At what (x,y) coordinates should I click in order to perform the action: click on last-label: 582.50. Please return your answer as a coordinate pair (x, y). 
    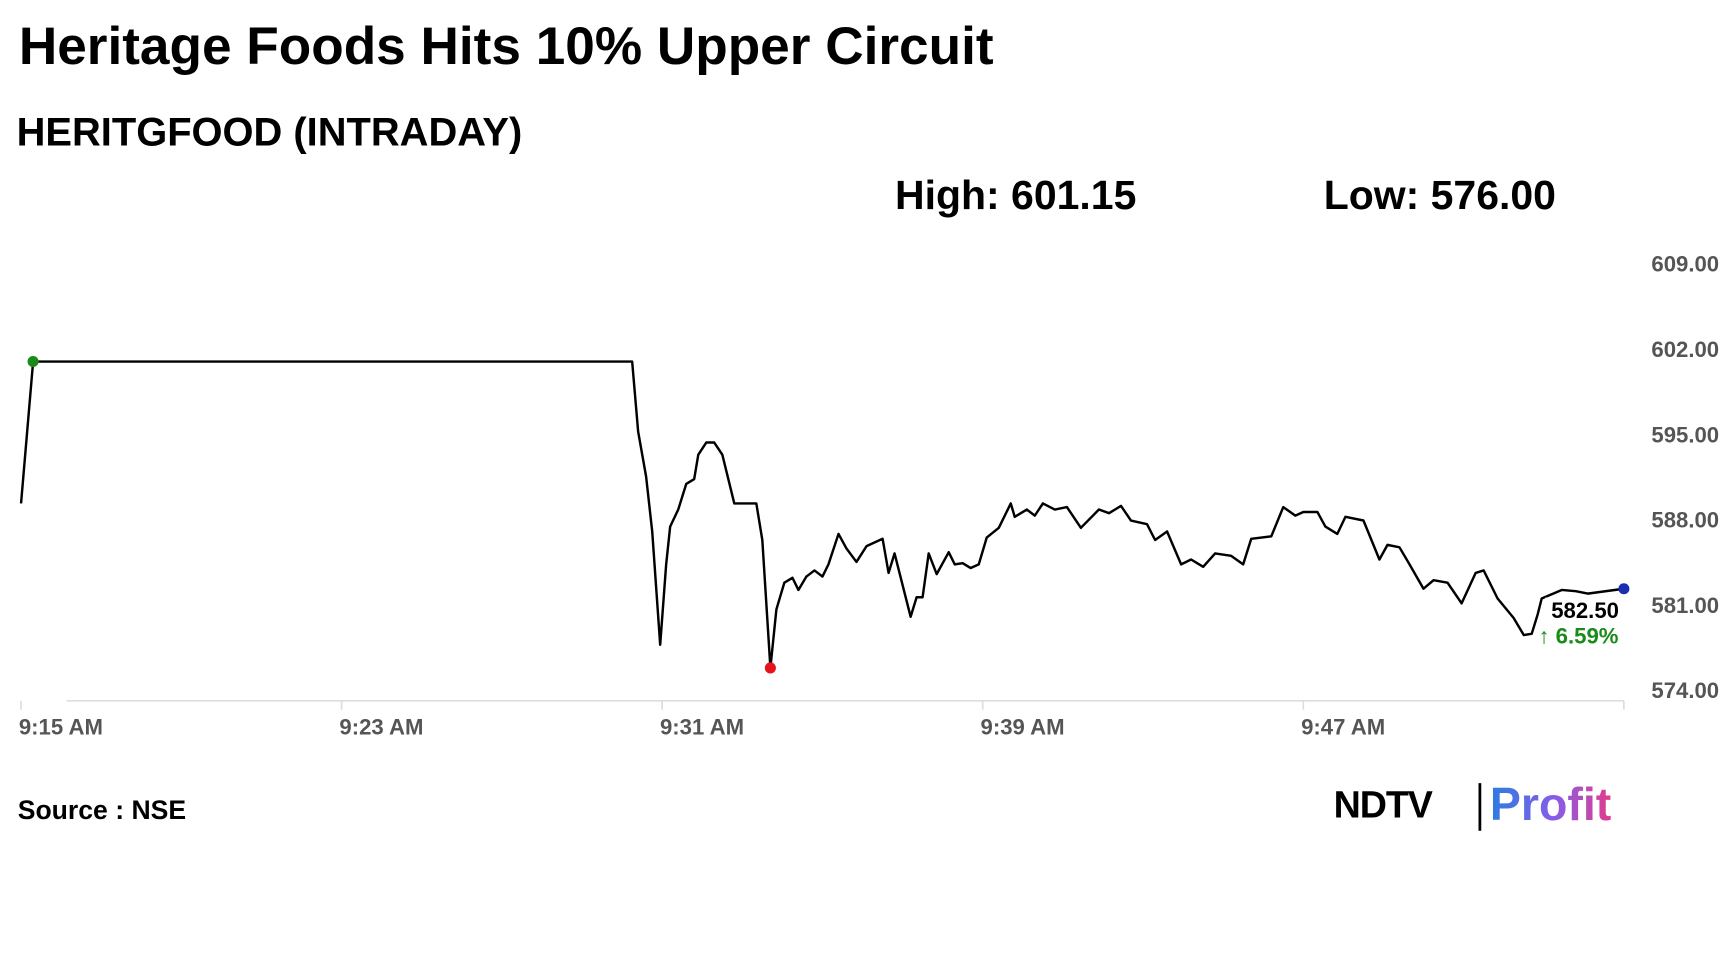
    Looking at the image, I should click on (1585, 610).